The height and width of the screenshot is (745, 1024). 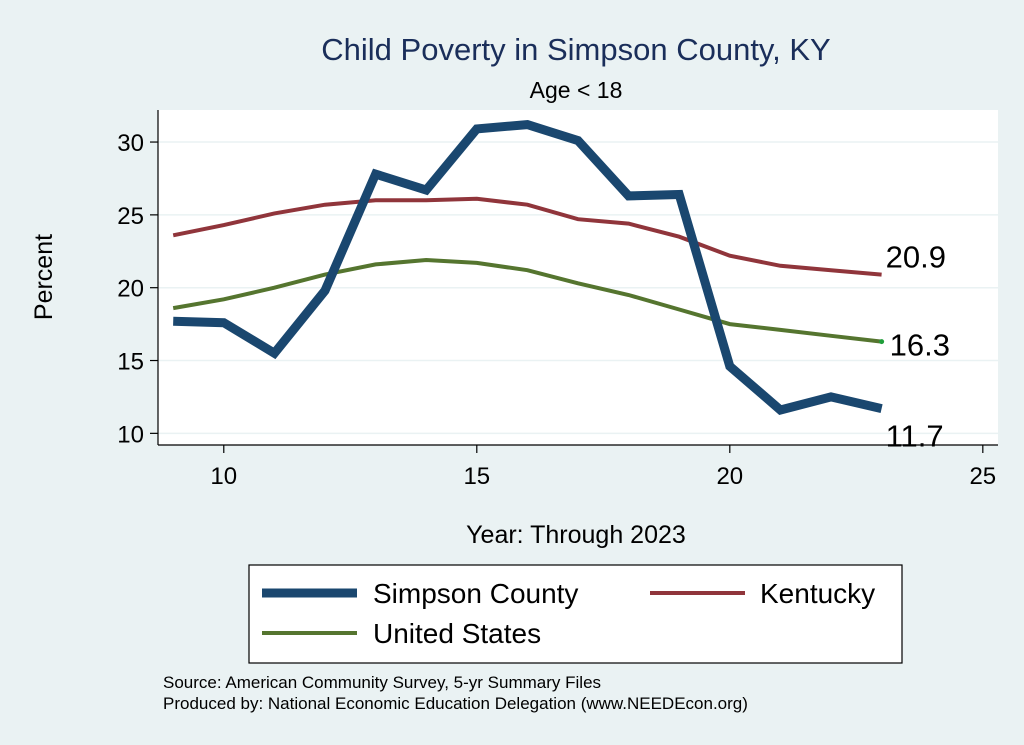 I want to click on y-tick-label: 10, so click(x=130, y=434).